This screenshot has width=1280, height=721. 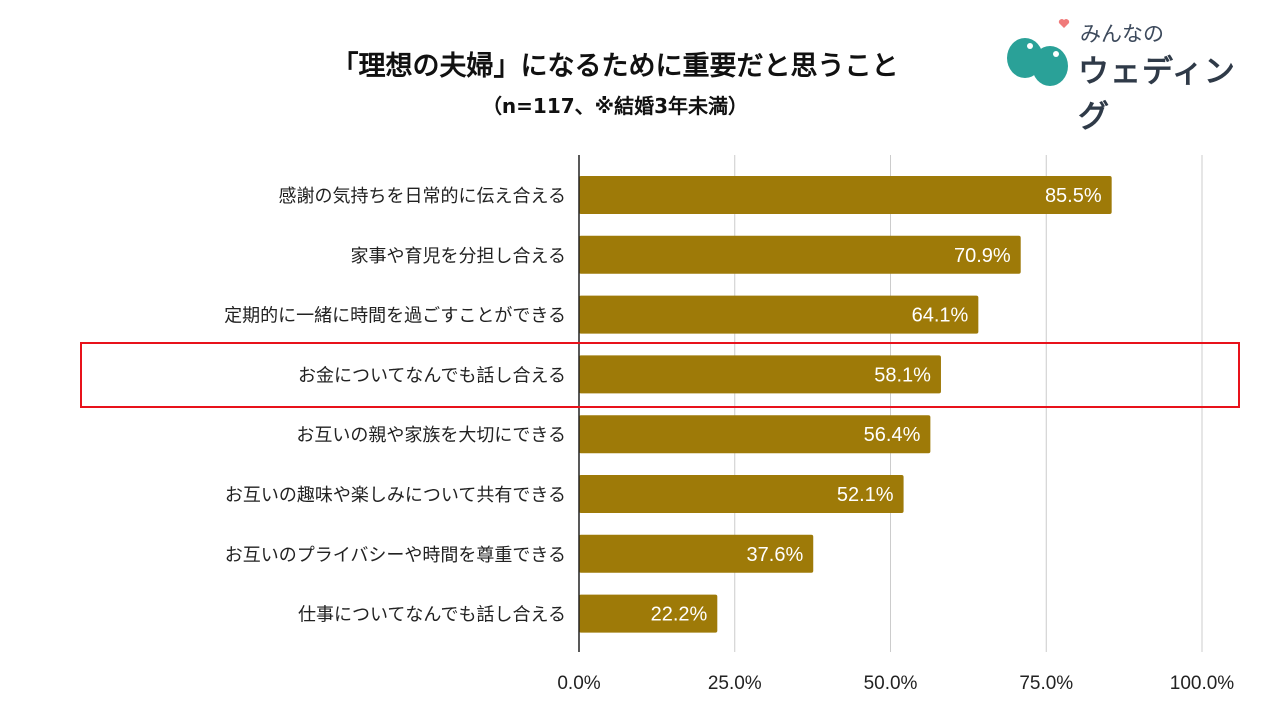 I want to click on bar-data-label: 52.1%, so click(x=865, y=495).